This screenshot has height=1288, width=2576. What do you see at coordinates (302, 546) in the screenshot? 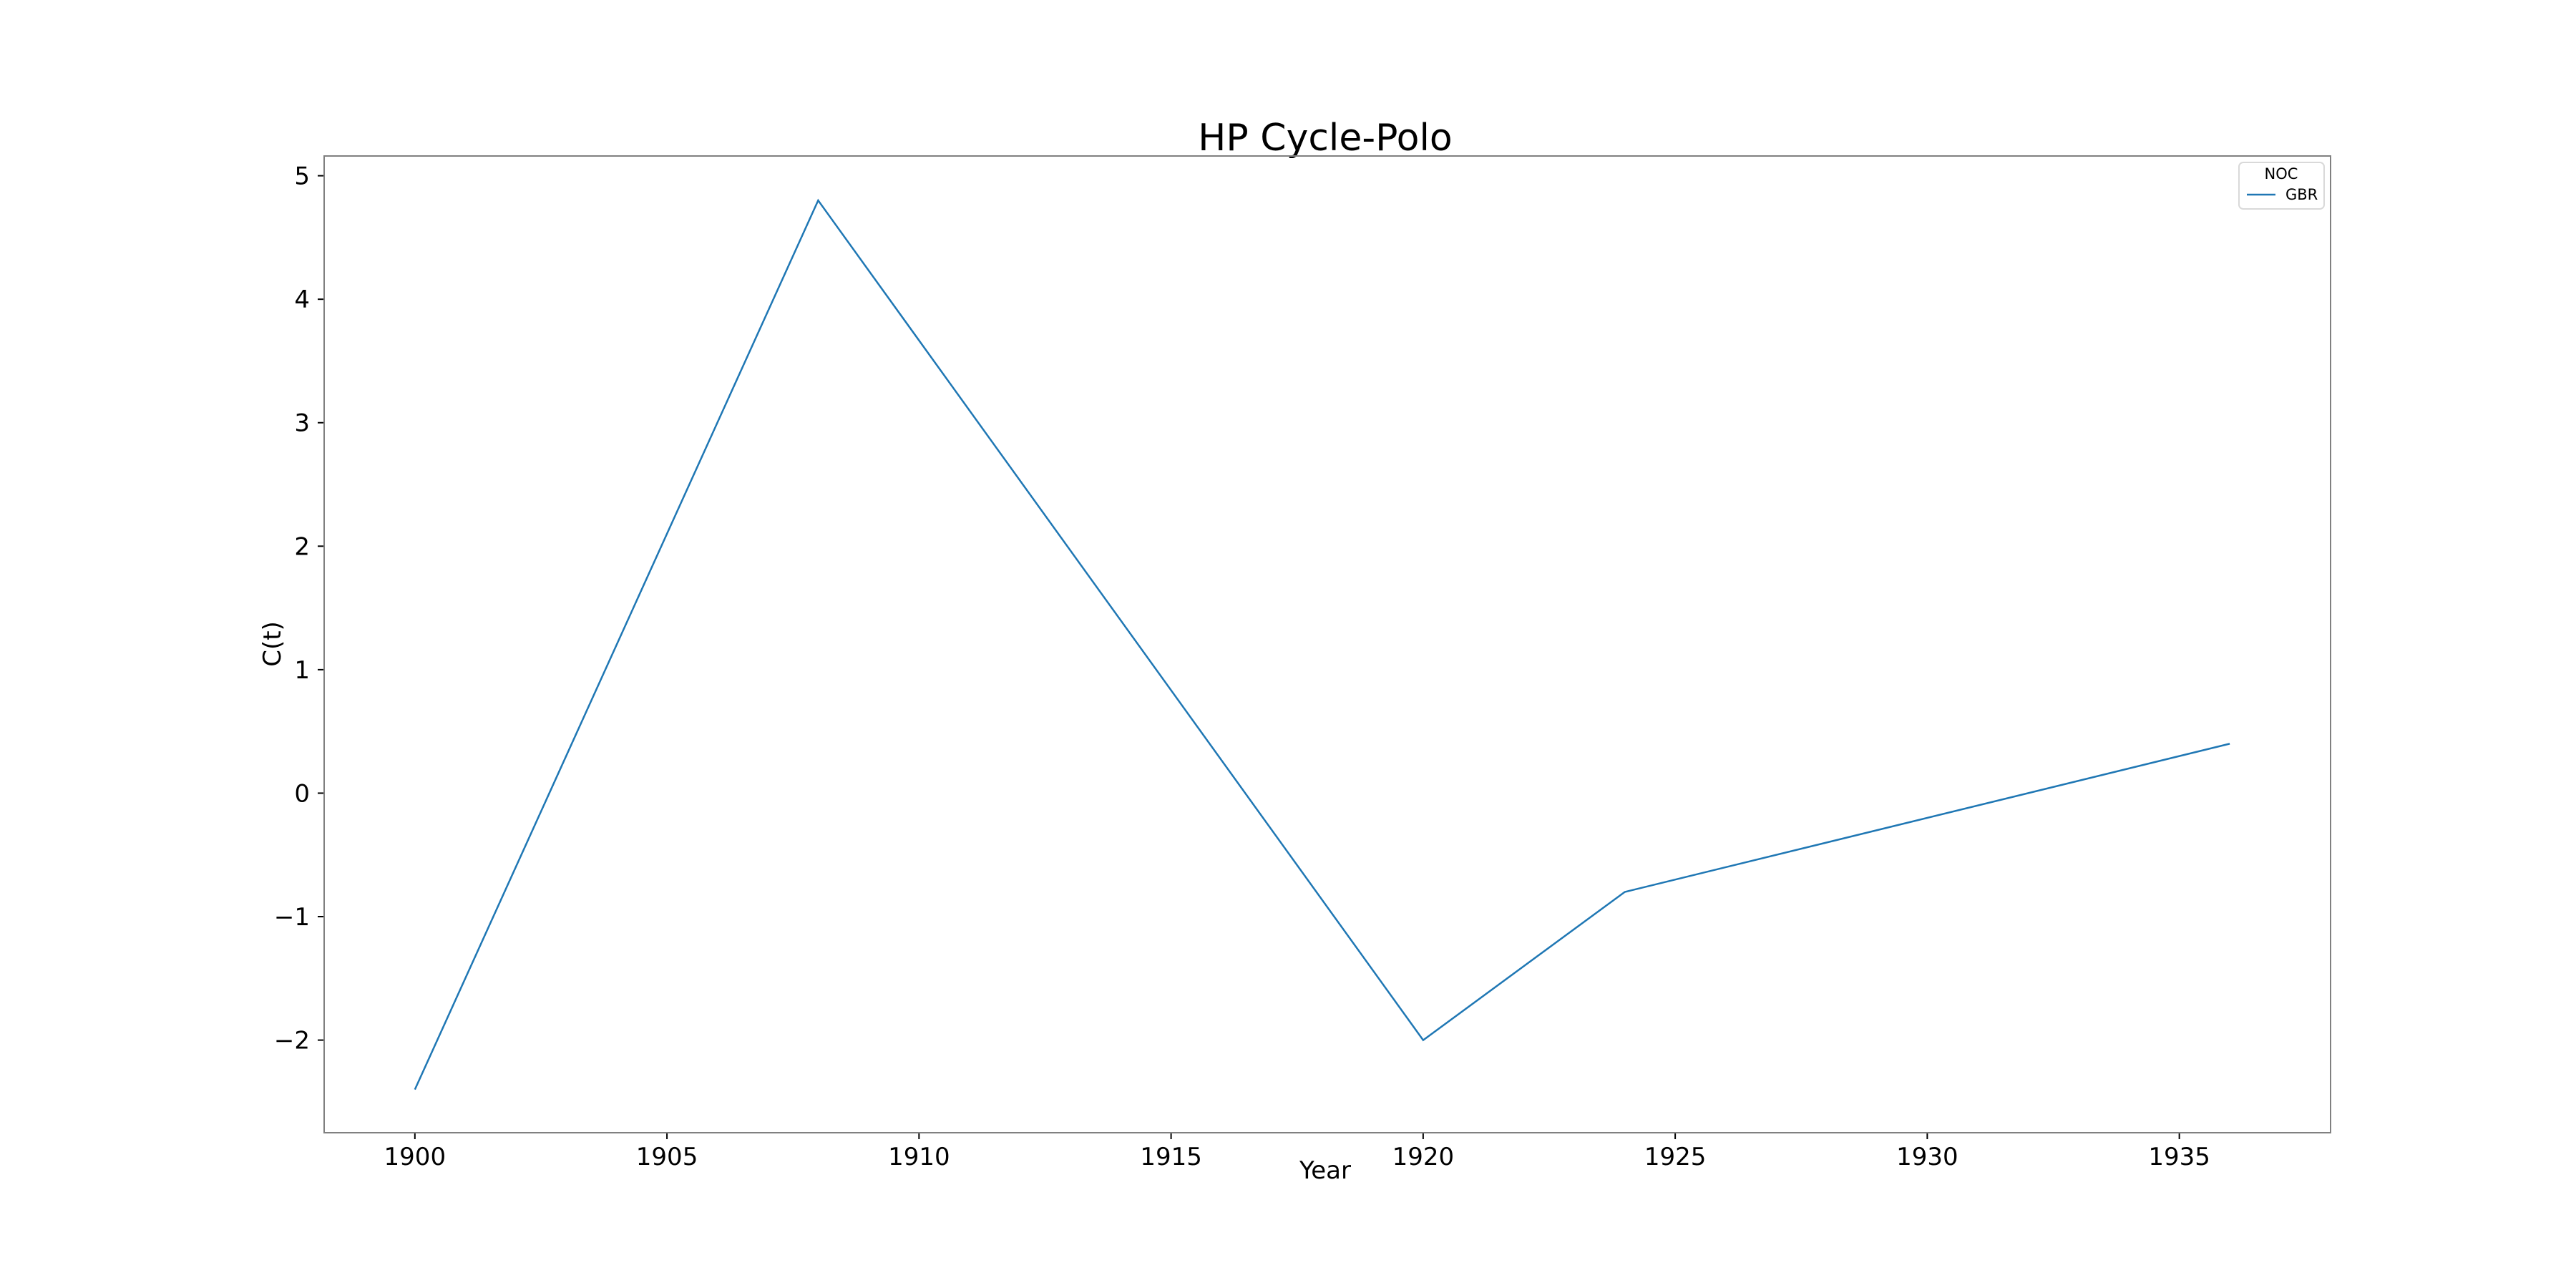
I see `y-tick-label: 2` at bounding box center [302, 546].